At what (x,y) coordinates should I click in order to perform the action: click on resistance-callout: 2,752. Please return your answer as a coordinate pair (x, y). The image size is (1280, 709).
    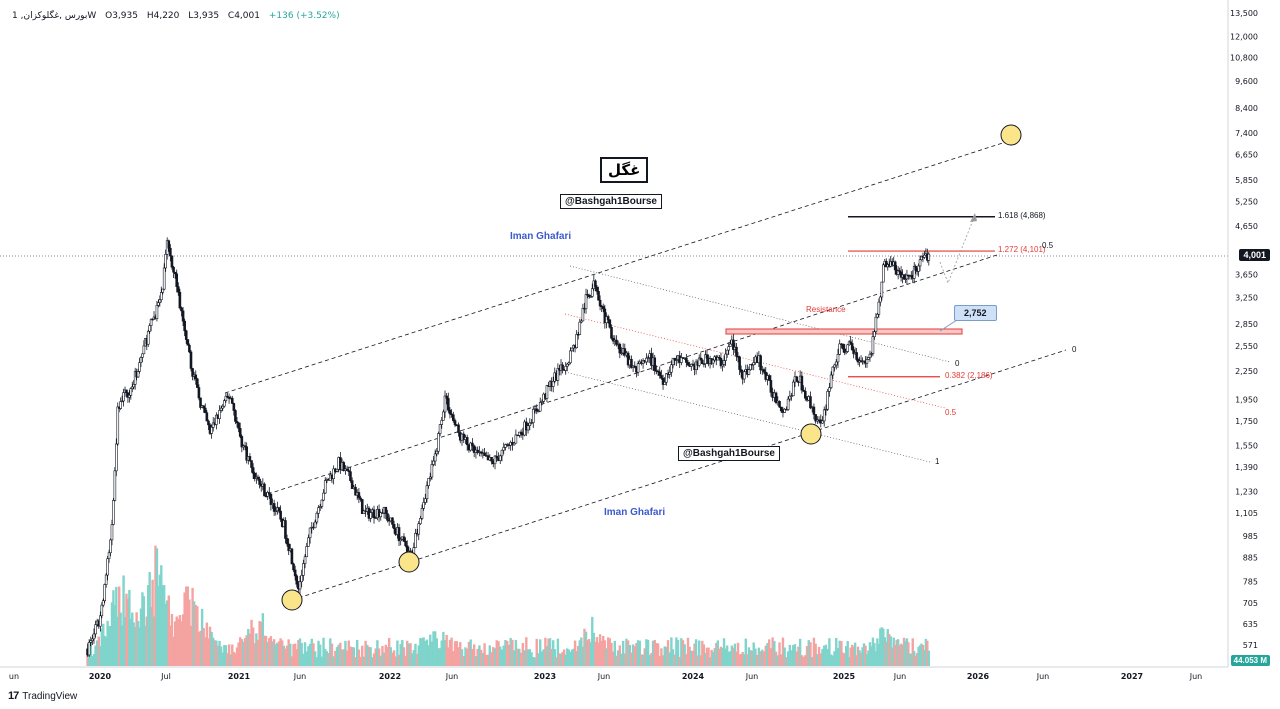
    Looking at the image, I should click on (975, 313).